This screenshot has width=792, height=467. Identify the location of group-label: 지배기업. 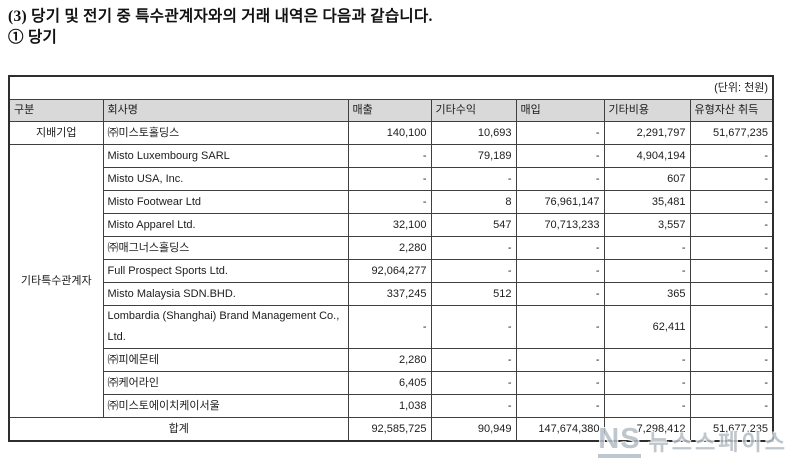
(56, 133).